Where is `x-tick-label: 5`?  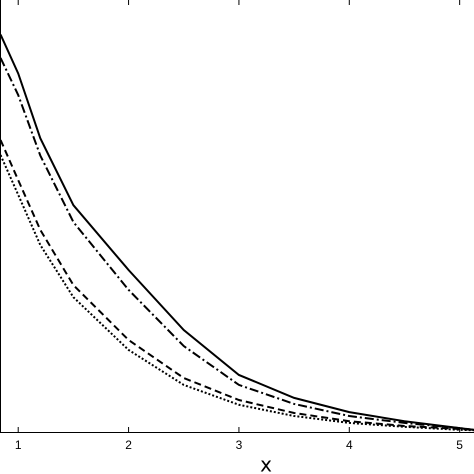 x-tick-label: 5 is located at coordinates (459, 445).